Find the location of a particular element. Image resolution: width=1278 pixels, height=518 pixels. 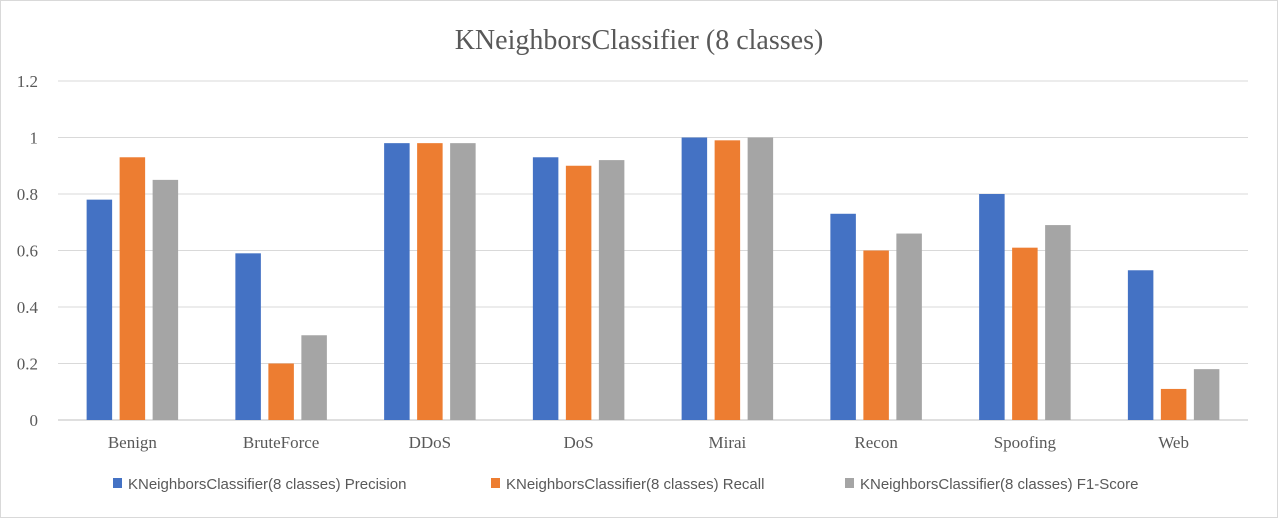

bar-recon-precision is located at coordinates (843, 316).